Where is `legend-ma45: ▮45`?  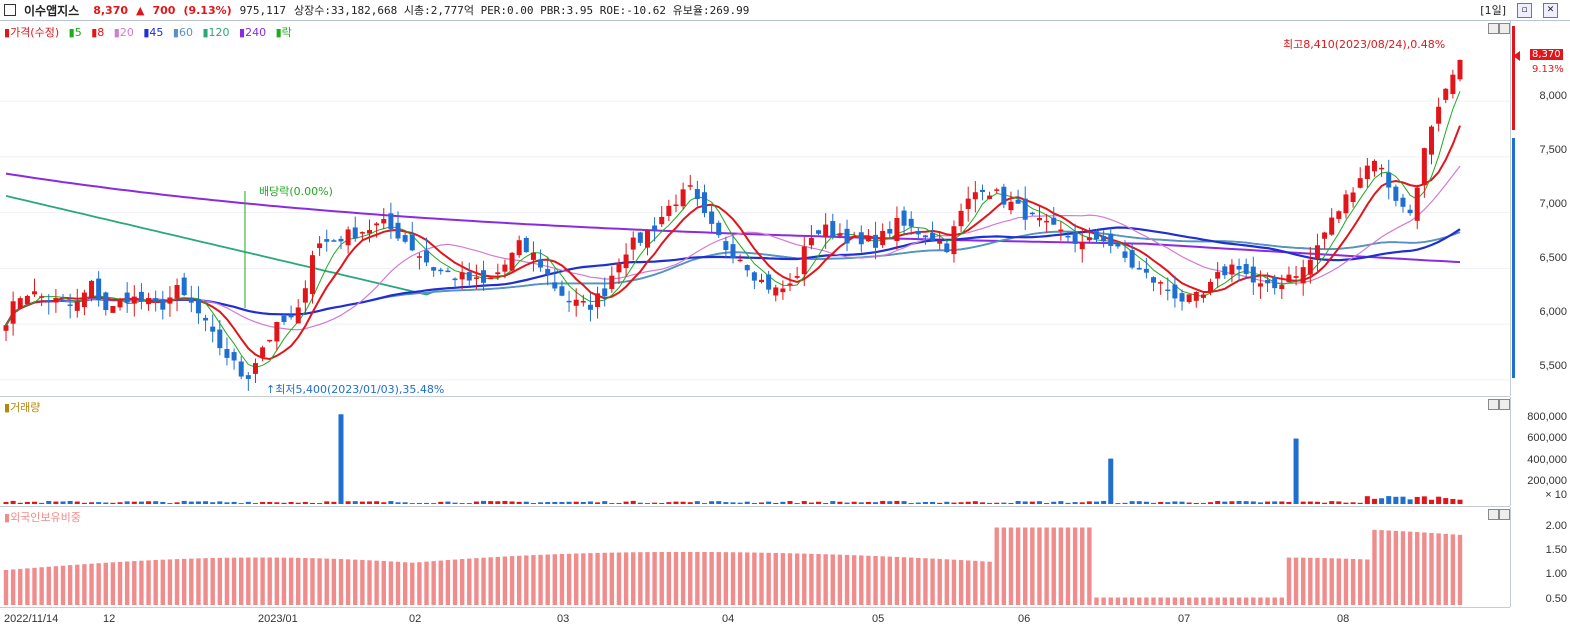 legend-ma45: ▮45 is located at coordinates (153, 32).